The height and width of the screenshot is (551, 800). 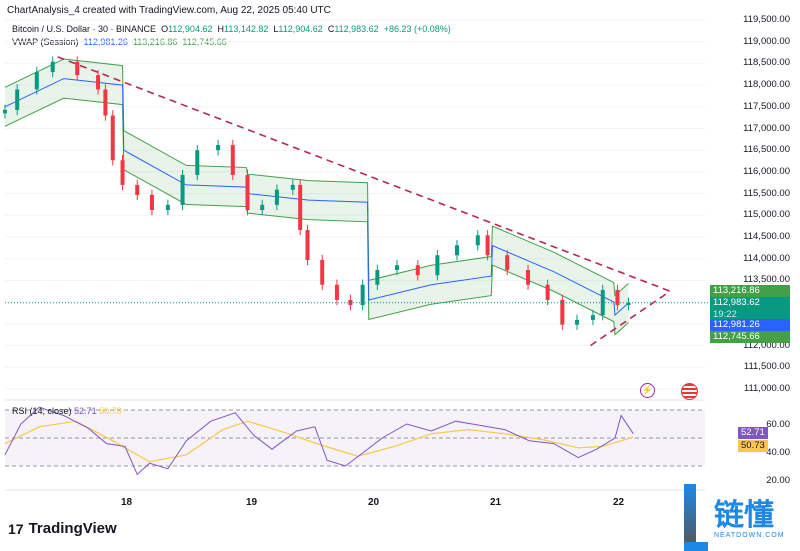 What do you see at coordinates (300, 29) in the screenshot?
I see `low-value: 112,904.62` at bounding box center [300, 29].